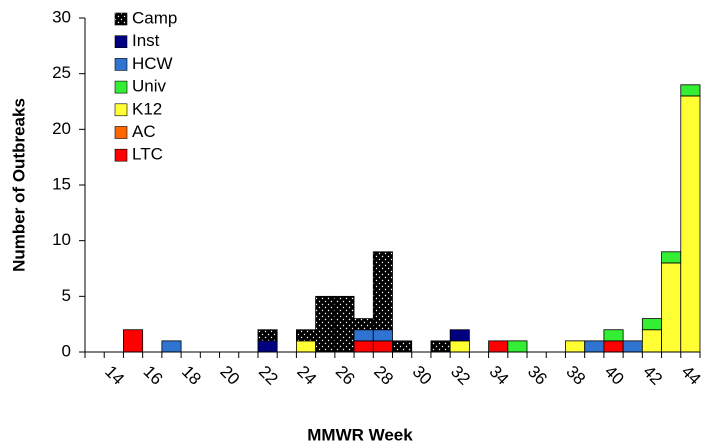 The image size is (701, 446). What do you see at coordinates (146, 40) in the screenshot?
I see `legend-label: Inst` at bounding box center [146, 40].